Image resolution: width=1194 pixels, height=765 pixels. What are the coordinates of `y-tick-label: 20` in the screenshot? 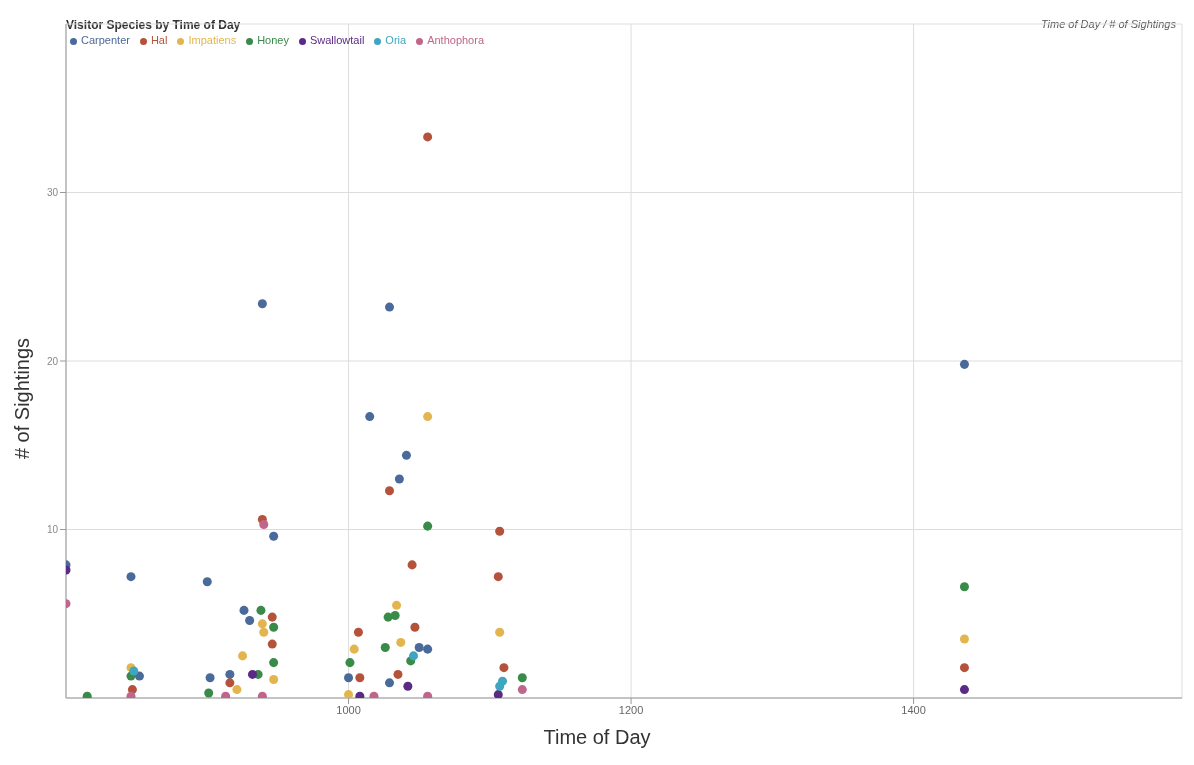 It's located at (52, 361).